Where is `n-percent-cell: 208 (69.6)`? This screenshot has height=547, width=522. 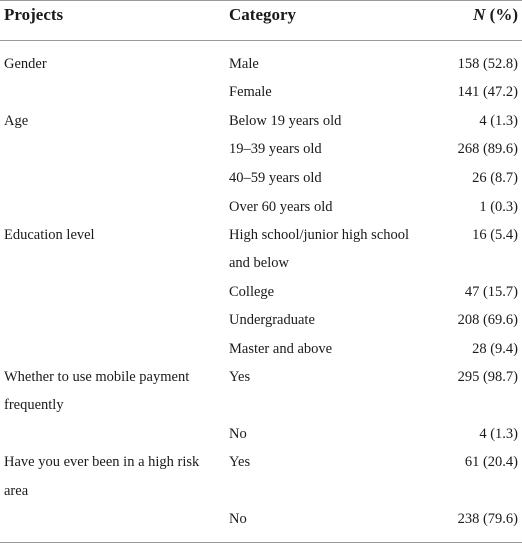
n-percent-cell: 208 (69.6) is located at coordinates (487, 320).